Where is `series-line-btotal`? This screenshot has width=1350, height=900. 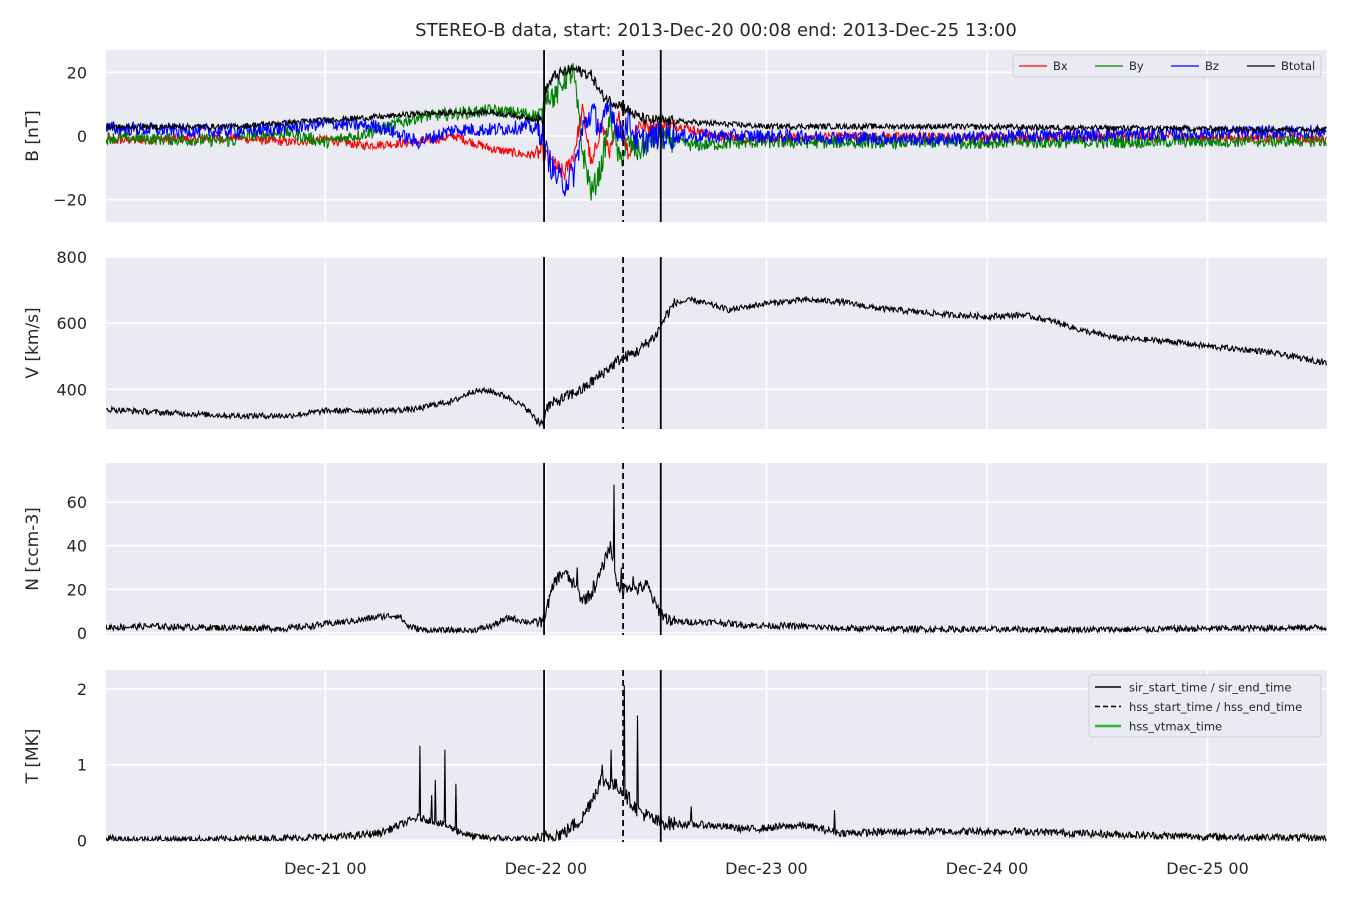
series-line-btotal is located at coordinates (716, 99).